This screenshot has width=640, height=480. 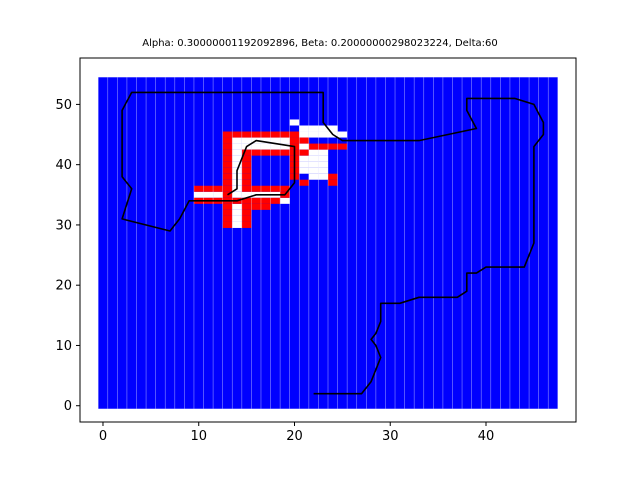 What do you see at coordinates (63, 105) in the screenshot?
I see `y-tick-label: 50` at bounding box center [63, 105].